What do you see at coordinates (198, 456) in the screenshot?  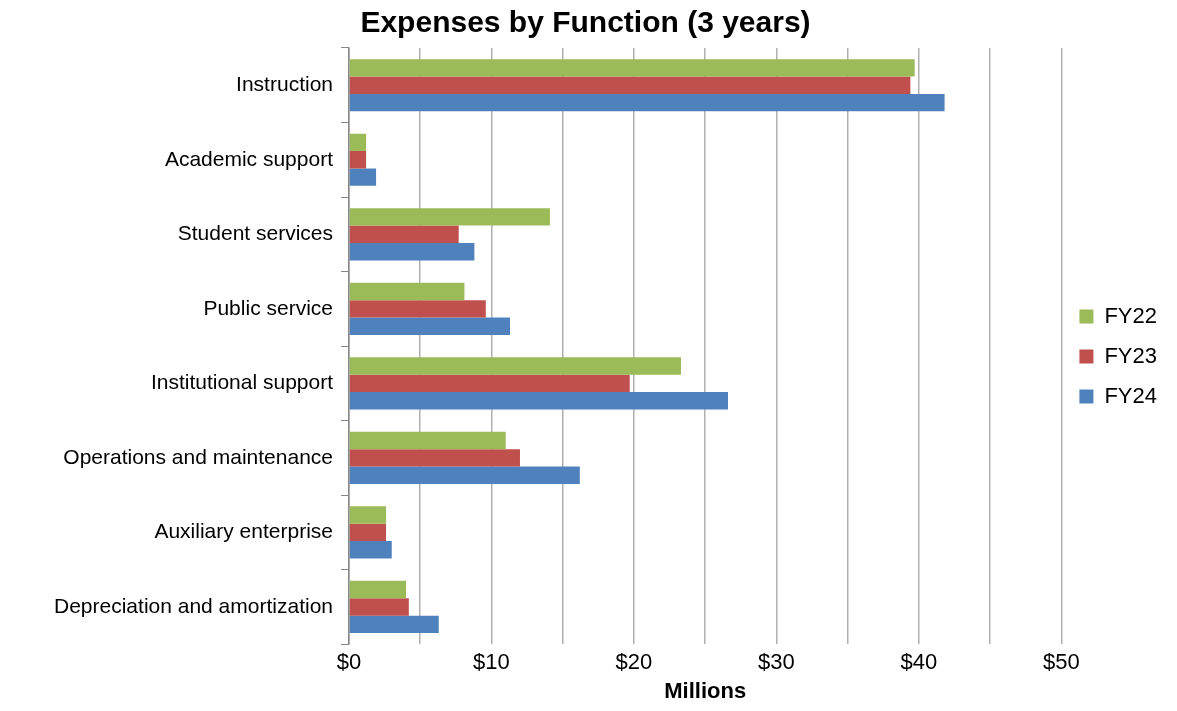 I see `y-tick-label: Operations and maintenance` at bounding box center [198, 456].